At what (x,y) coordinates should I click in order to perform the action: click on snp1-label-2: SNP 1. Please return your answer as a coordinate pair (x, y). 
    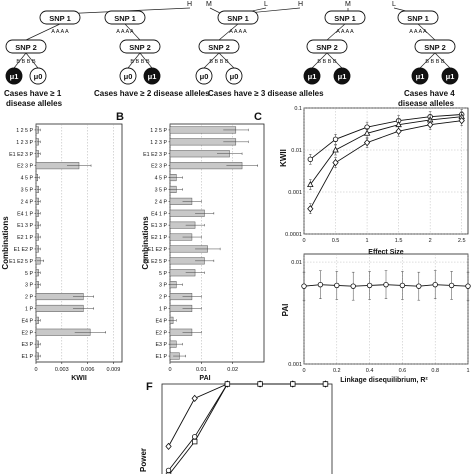
    Looking at the image, I should click on (238, 18).